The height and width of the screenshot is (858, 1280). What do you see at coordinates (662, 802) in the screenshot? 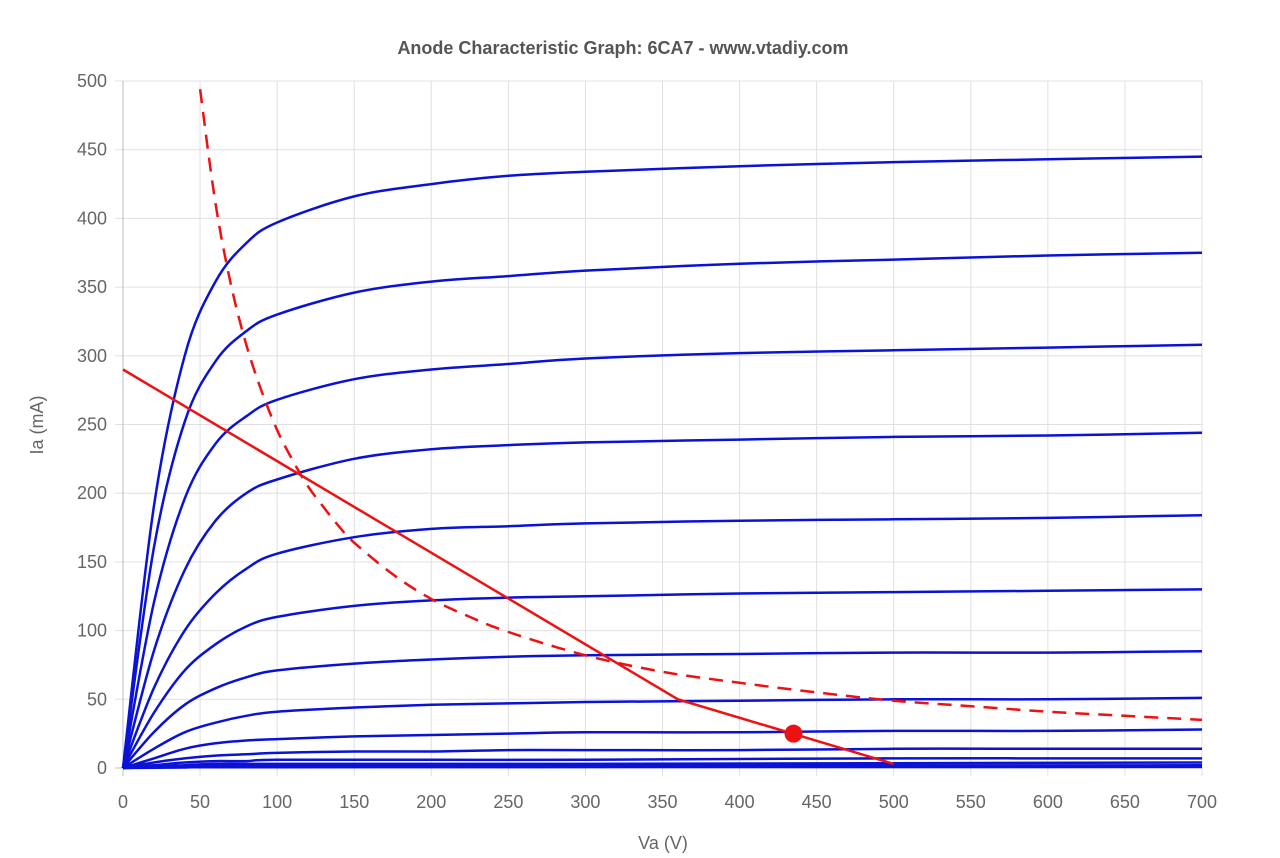
I see `x-tick-label: 350` at bounding box center [662, 802].